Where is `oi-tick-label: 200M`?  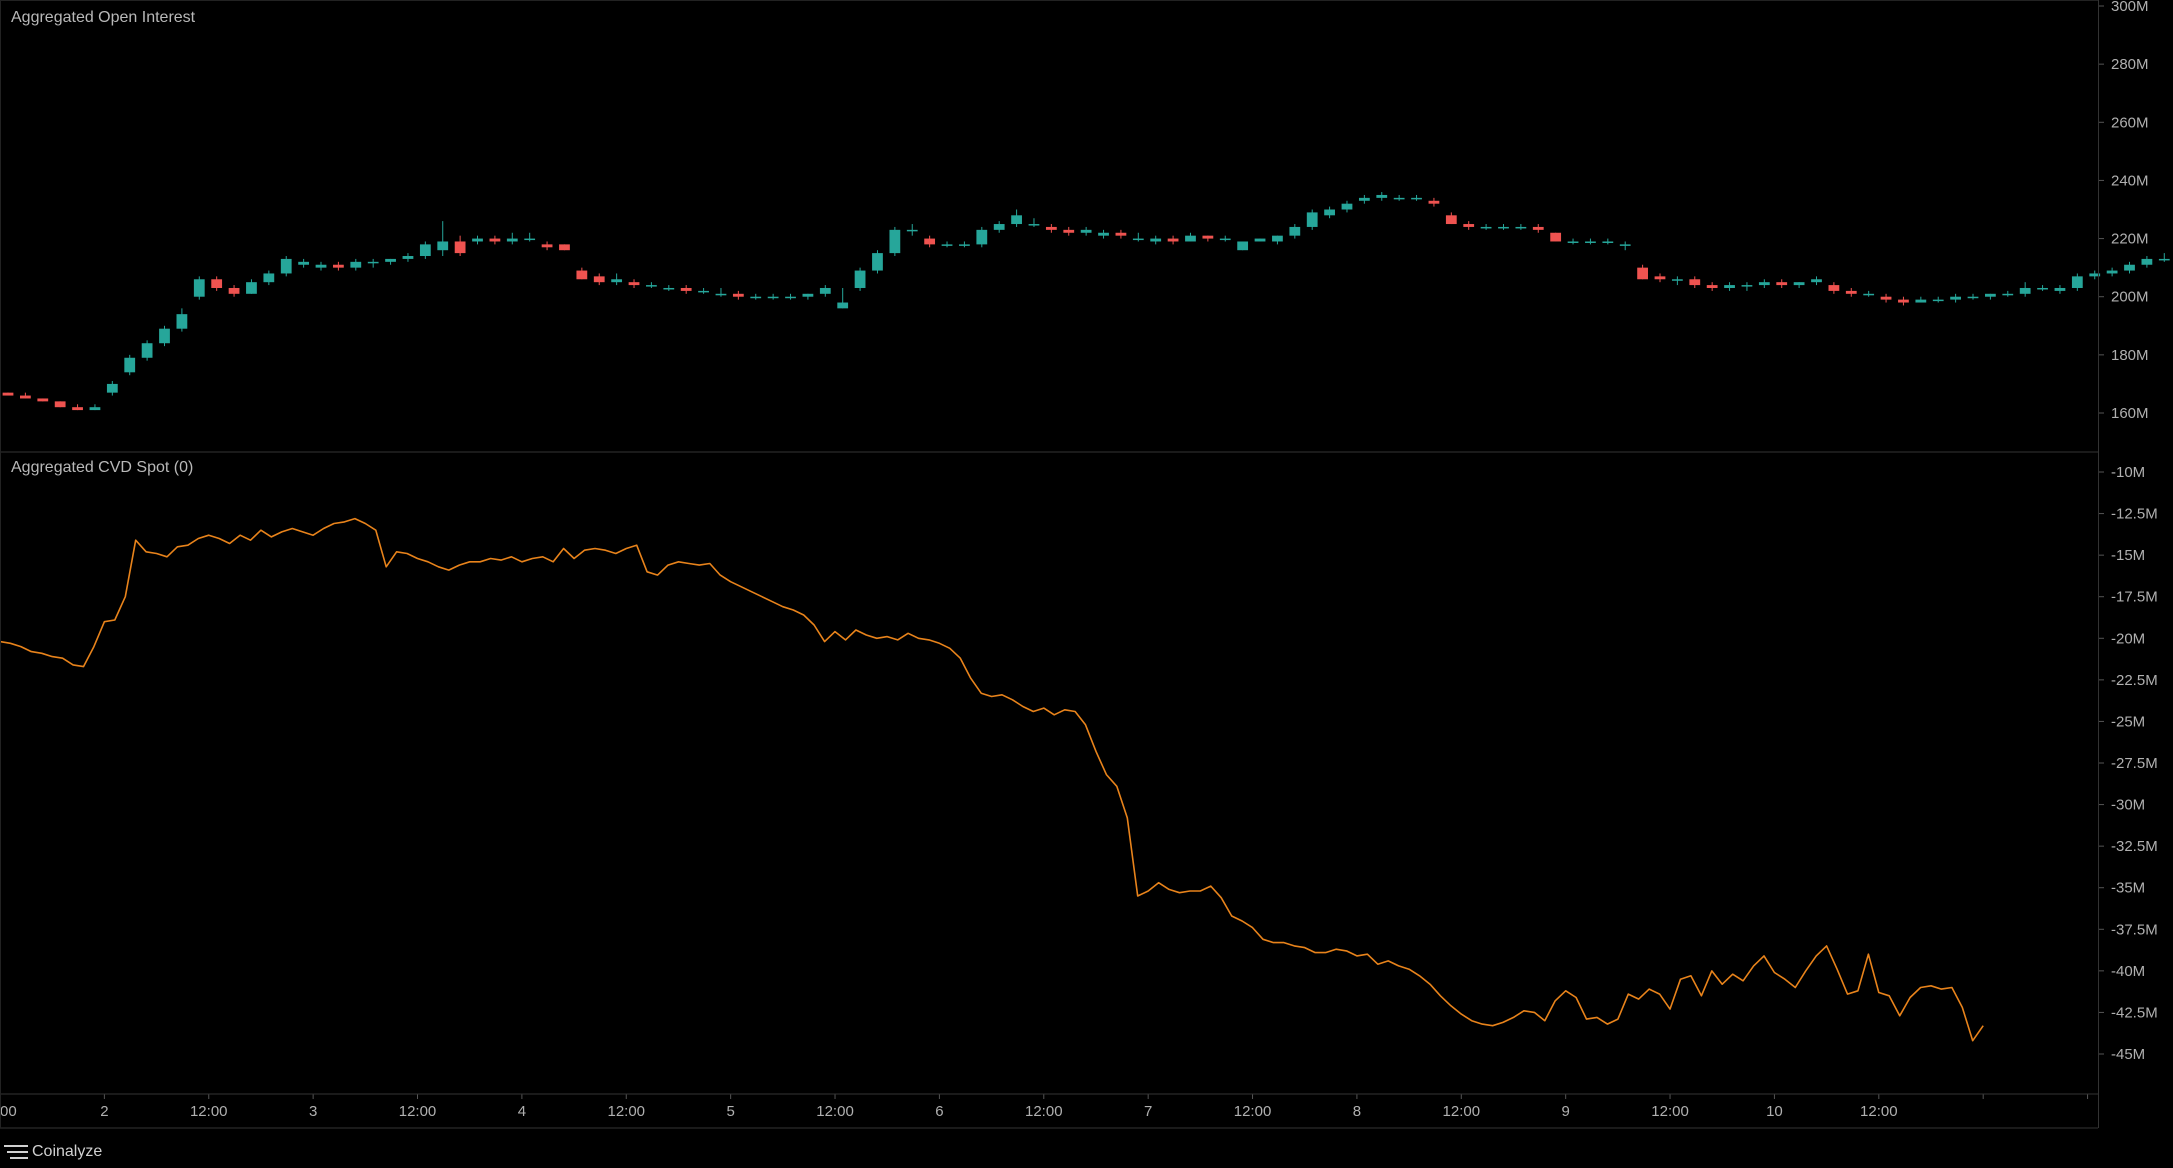
oi-tick-label: 200M is located at coordinates (2130, 297).